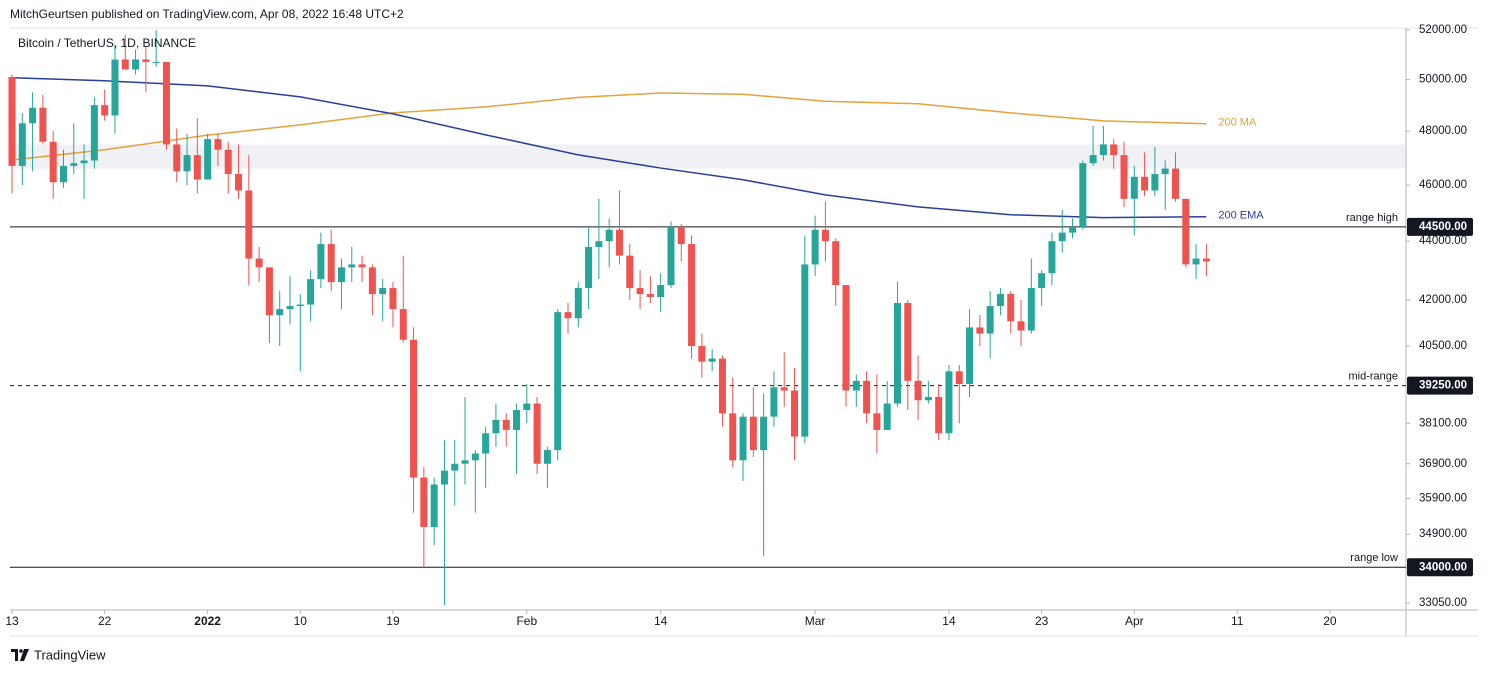 Image resolution: width=1488 pixels, height=673 pixels. Describe the element at coordinates (609, 126) in the screenshot. I see `indicator-line` at that location.